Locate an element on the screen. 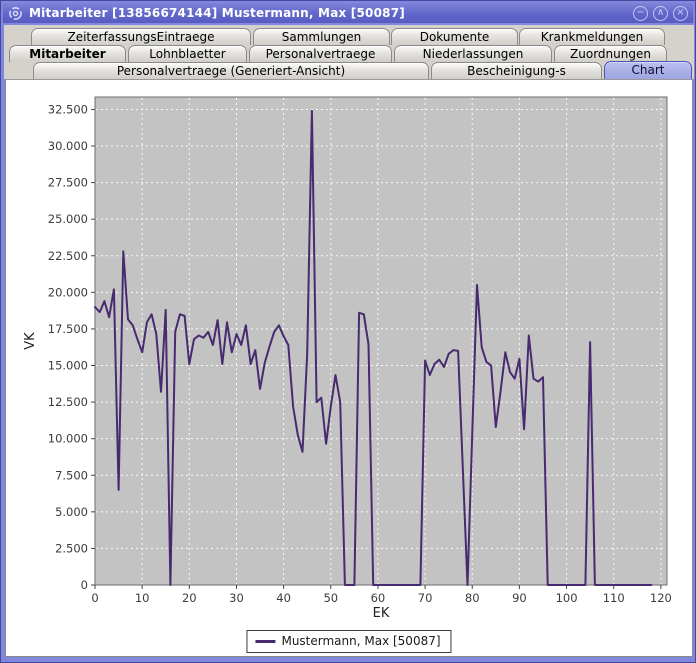  chart-legend: Mustermann, Max [50087] is located at coordinates (349, 641).